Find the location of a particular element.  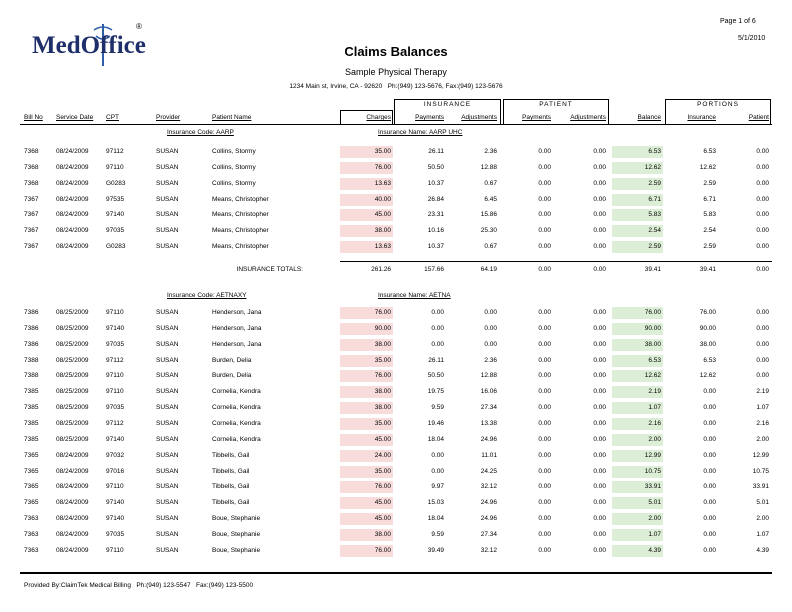

table-cell: 50.50 is located at coordinates (435, 376).